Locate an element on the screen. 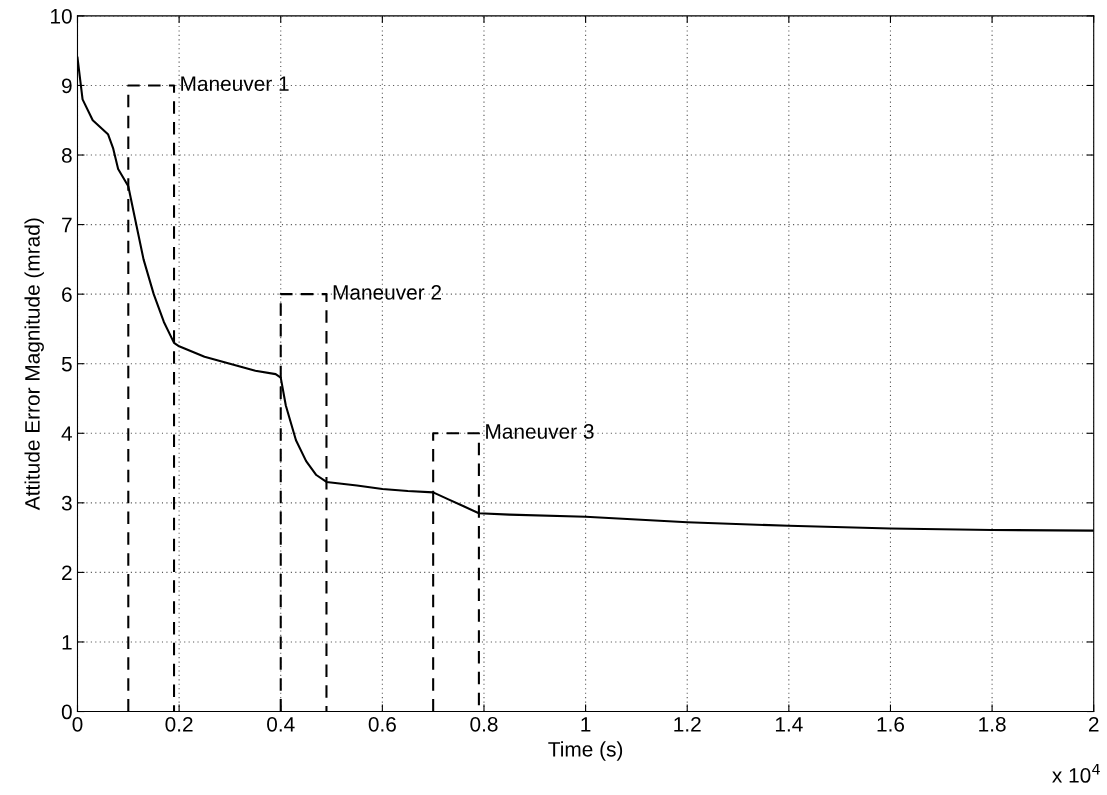 The width and height of the screenshot is (1107, 795). y-tick-label: 1 is located at coordinates (67, 642).